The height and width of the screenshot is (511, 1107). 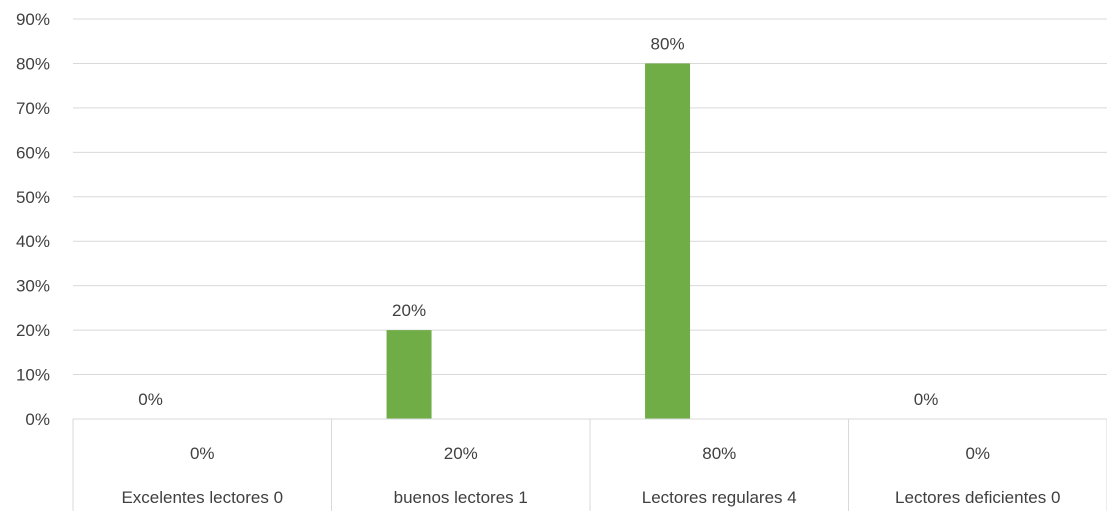 I want to click on y-axis-tick-labels: 0% 10% 20% 30% 40% 50% 60% 70% 80% 90%, so click(x=33, y=219).